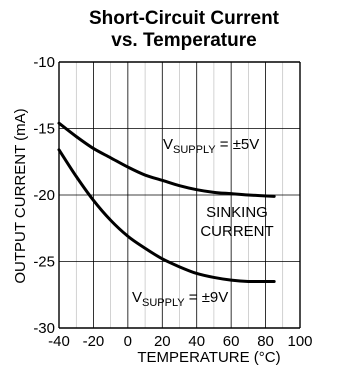  Describe the element at coordinates (163, 303) in the screenshot. I see `series-label-9v-sub: SUPPLY` at that location.